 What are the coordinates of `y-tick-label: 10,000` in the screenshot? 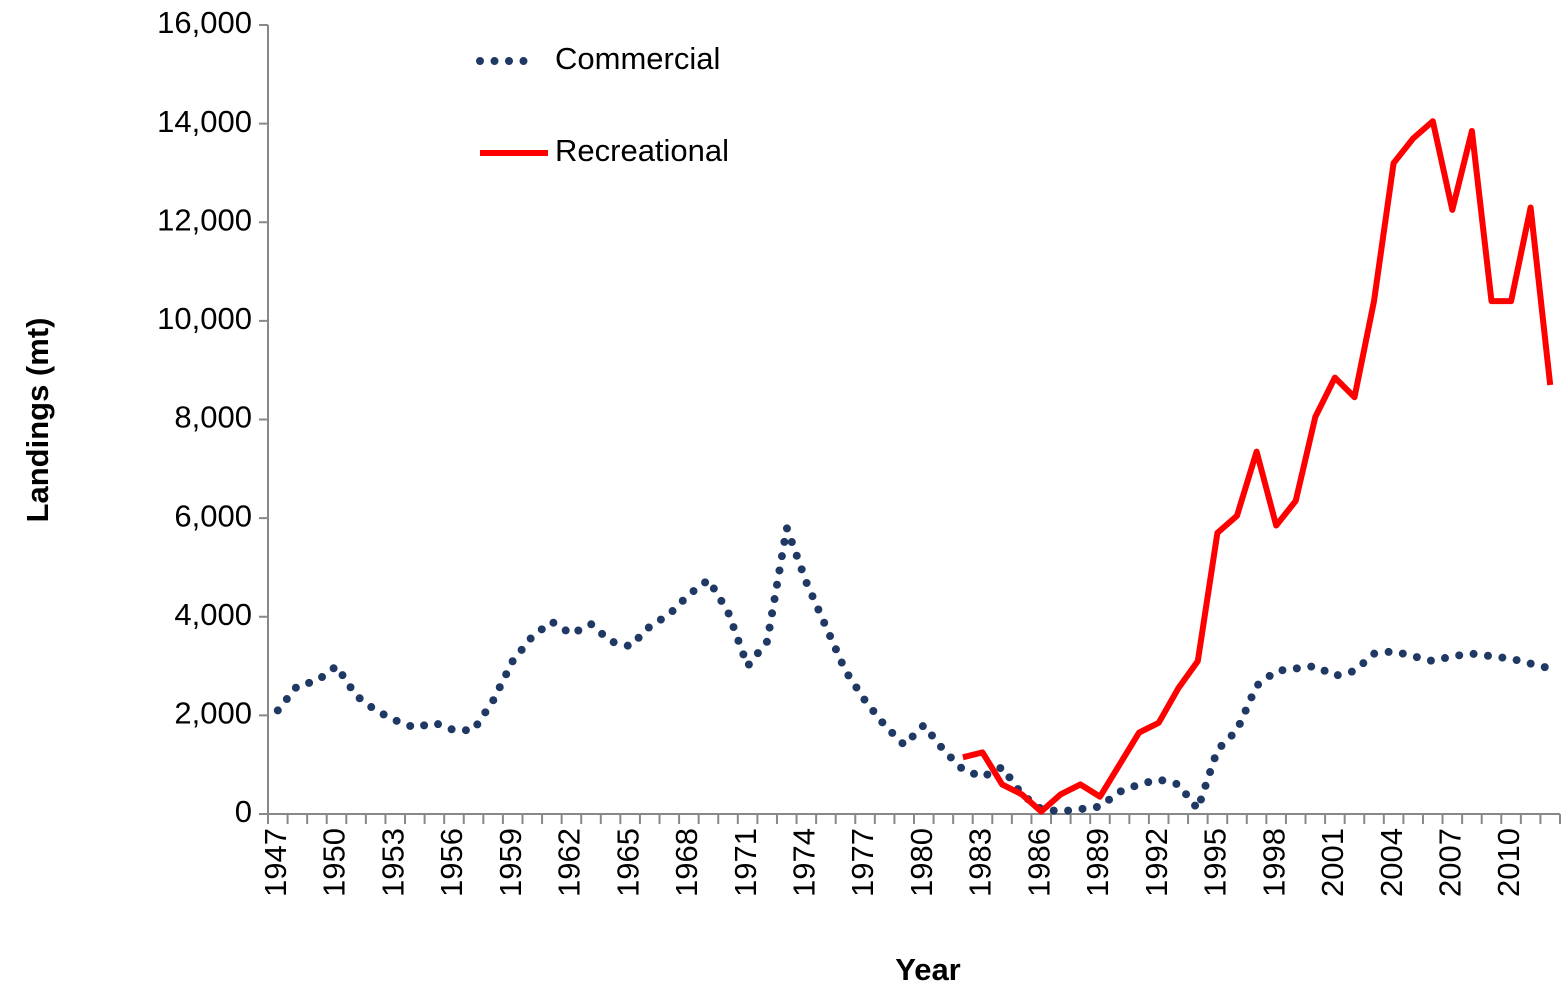 It's located at (204, 318).